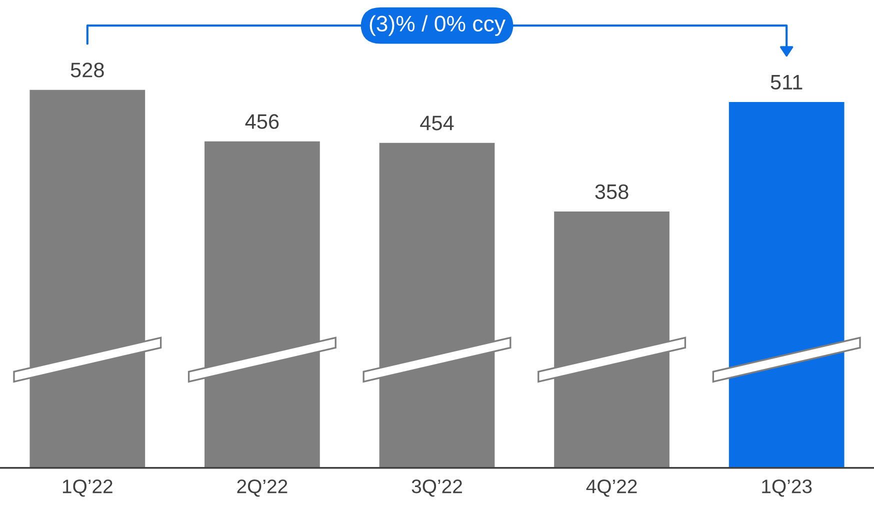 This screenshot has height=508, width=874. Describe the element at coordinates (787, 488) in the screenshot. I see `x-tick-label: 1Q’23` at that location.